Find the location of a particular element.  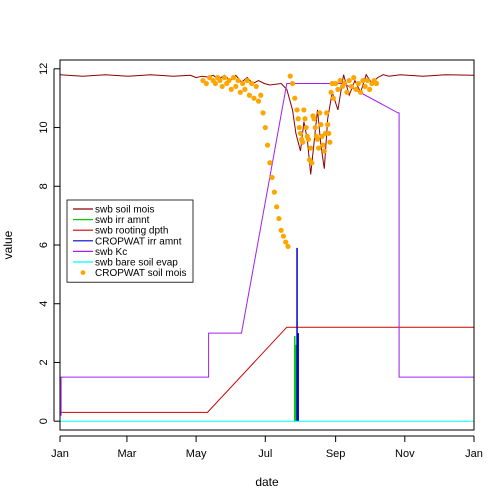

y-tick-label: 12 is located at coordinates (44, 69).